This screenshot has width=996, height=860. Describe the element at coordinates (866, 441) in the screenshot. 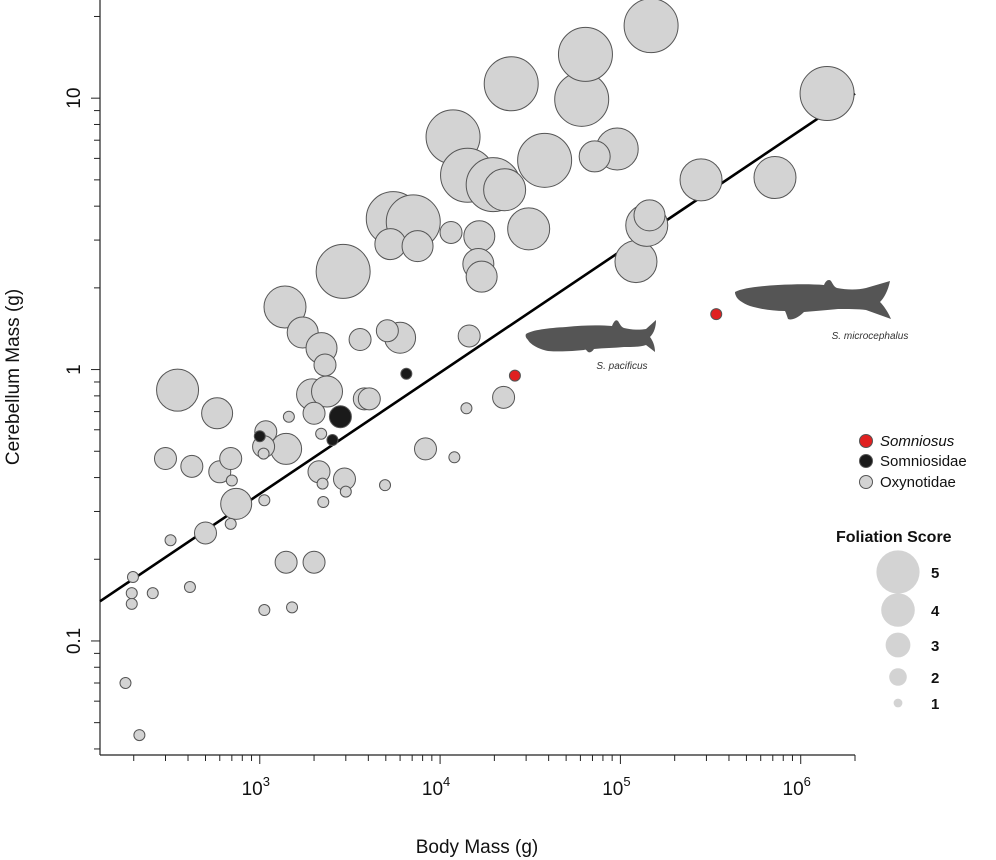

I see `legend-swatch-somniosus` at that location.